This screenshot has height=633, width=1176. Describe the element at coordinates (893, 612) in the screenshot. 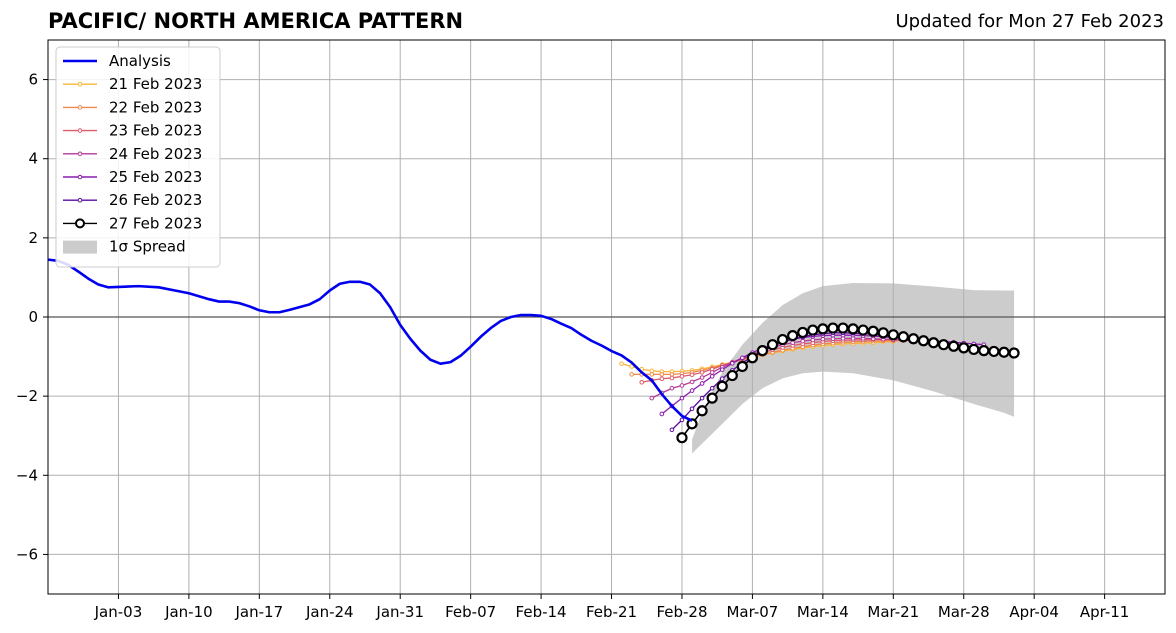

I see `x-tick-label: Mar-21` at that location.